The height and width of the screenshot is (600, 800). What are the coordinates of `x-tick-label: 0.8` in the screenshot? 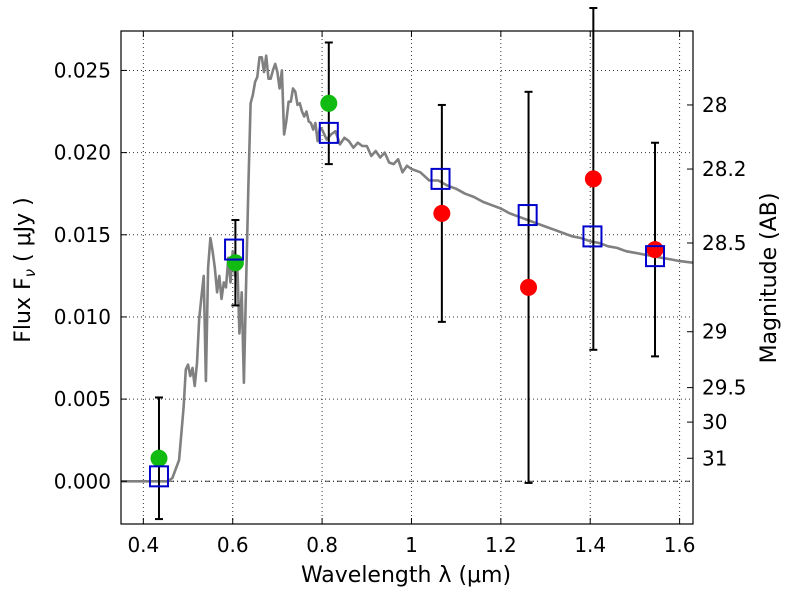 It's located at (322, 545).